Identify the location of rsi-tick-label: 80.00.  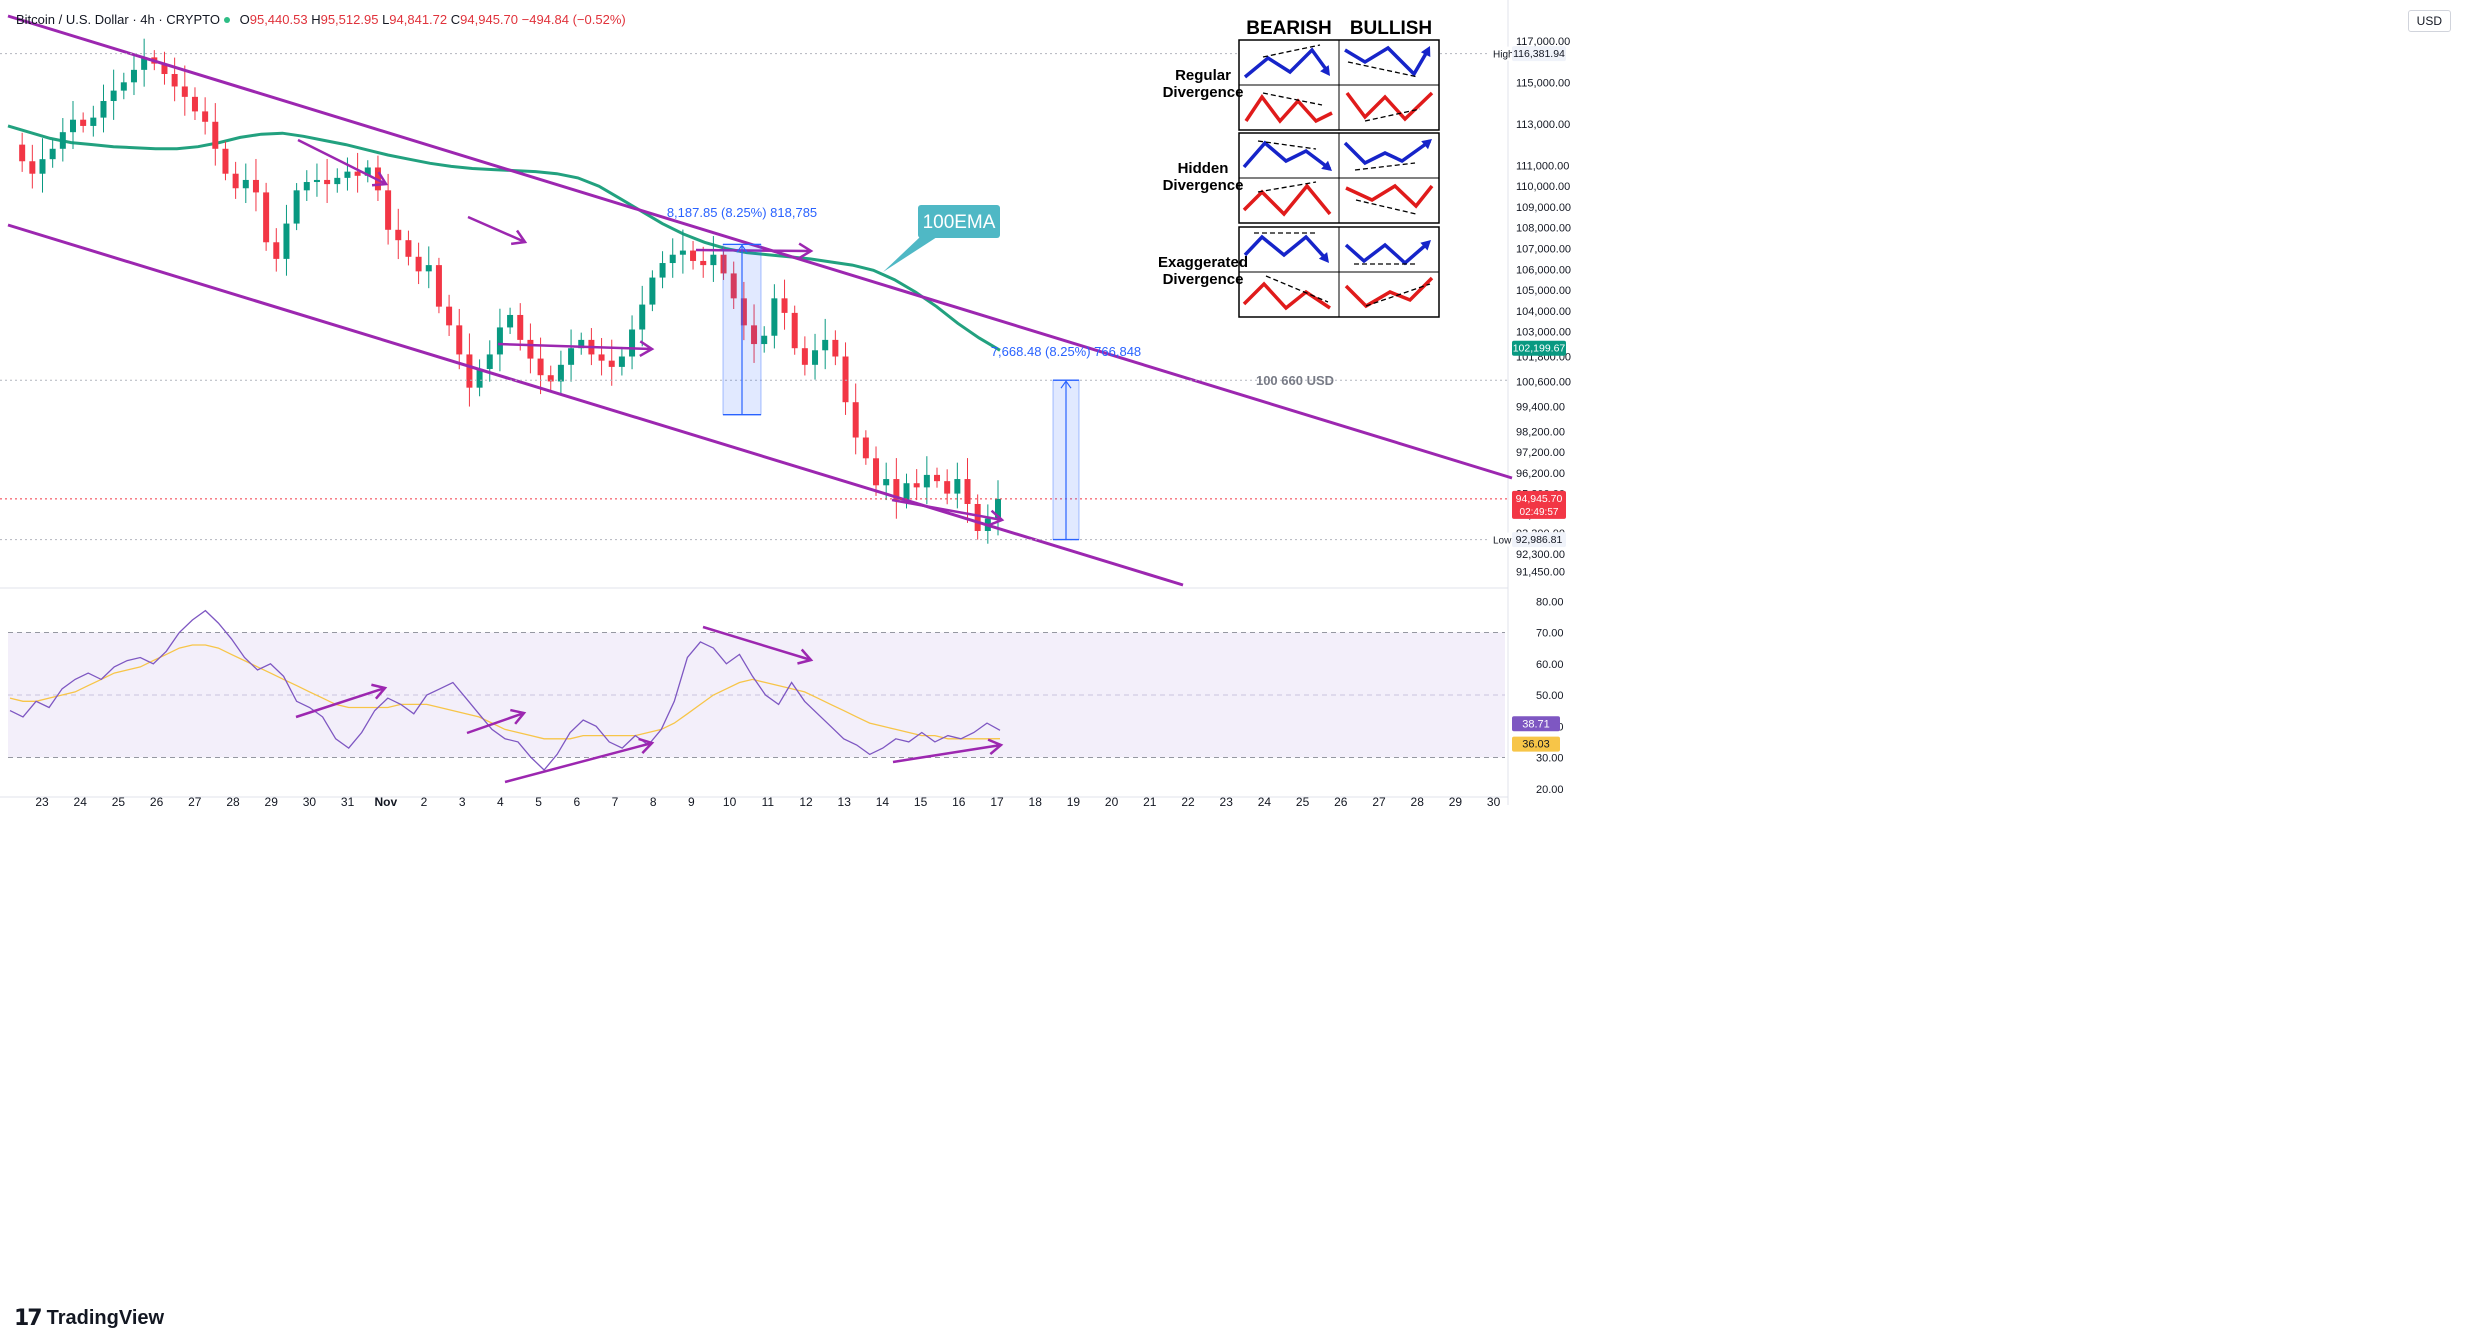
(1550, 602).